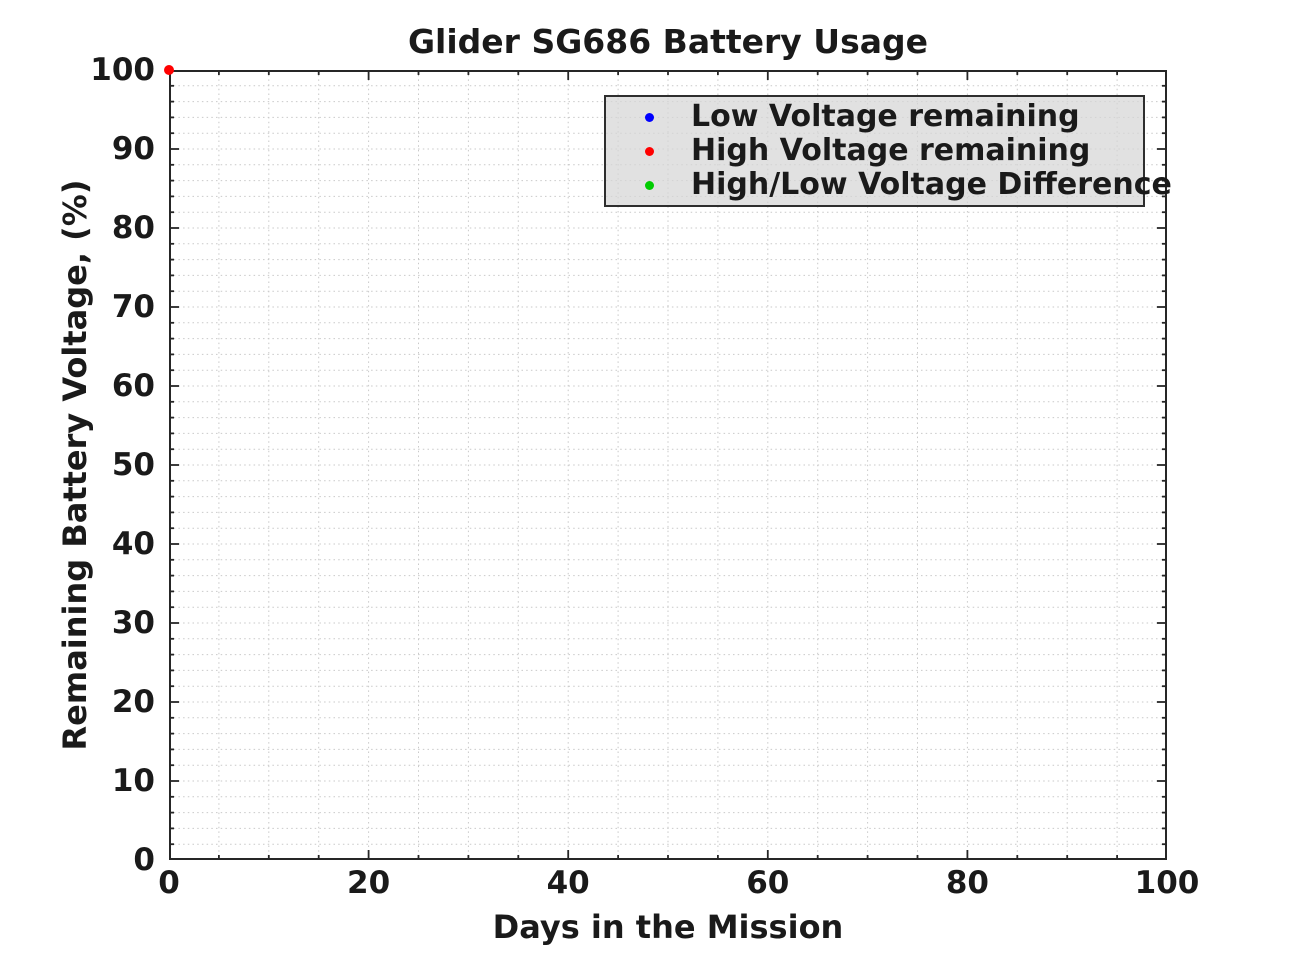 The image size is (1291, 968). I want to click on y-tick-label: 80, so click(133, 228).